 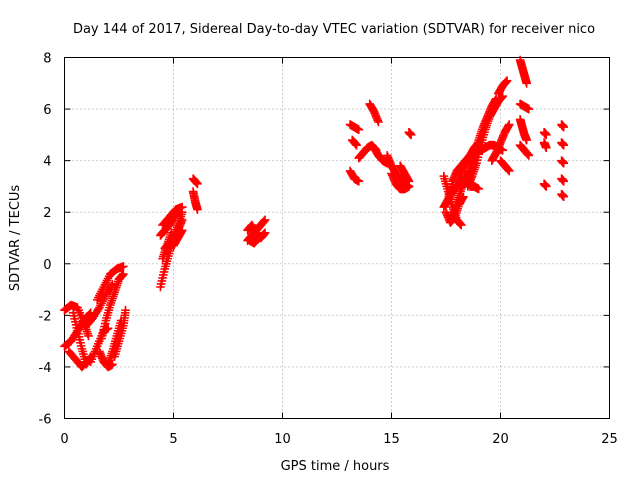 I want to click on y-tick-label: 2, so click(x=47, y=213).